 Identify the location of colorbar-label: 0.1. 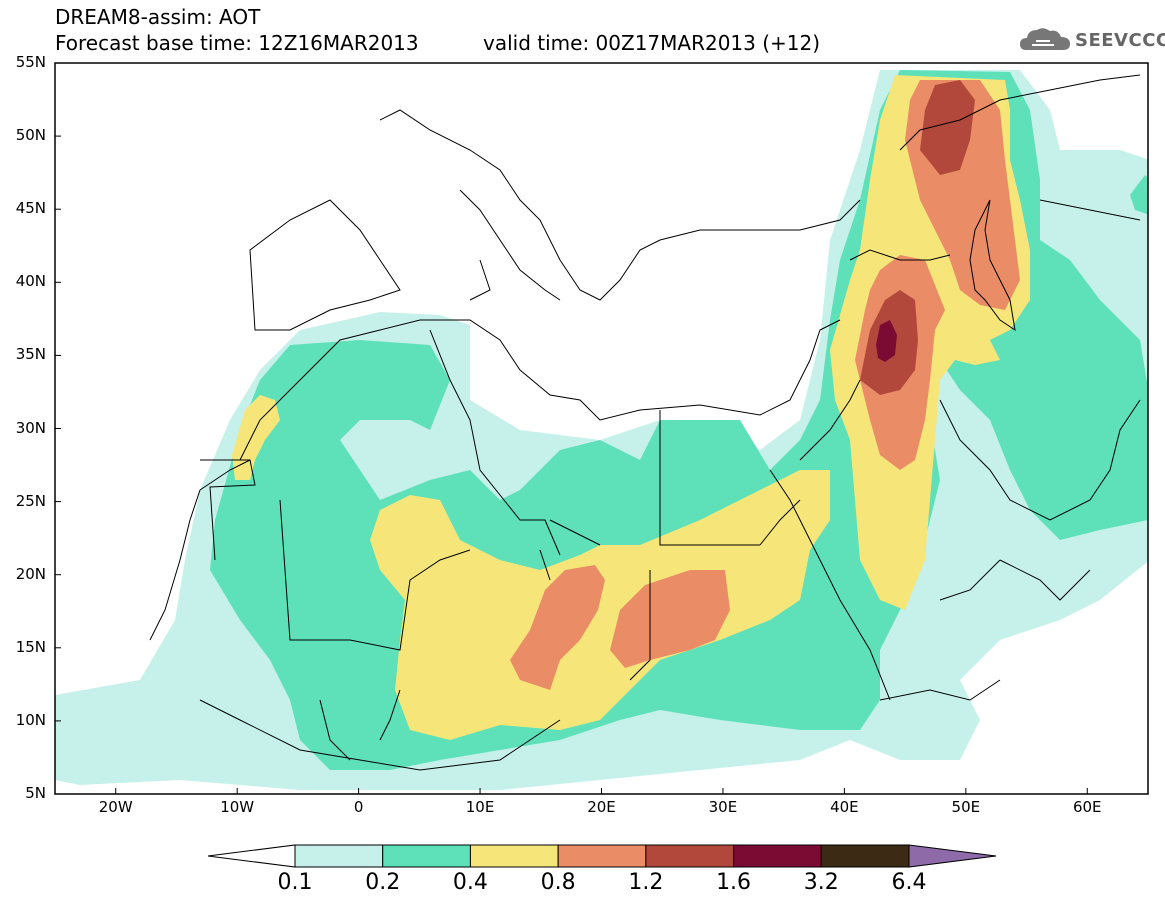
(295, 882).